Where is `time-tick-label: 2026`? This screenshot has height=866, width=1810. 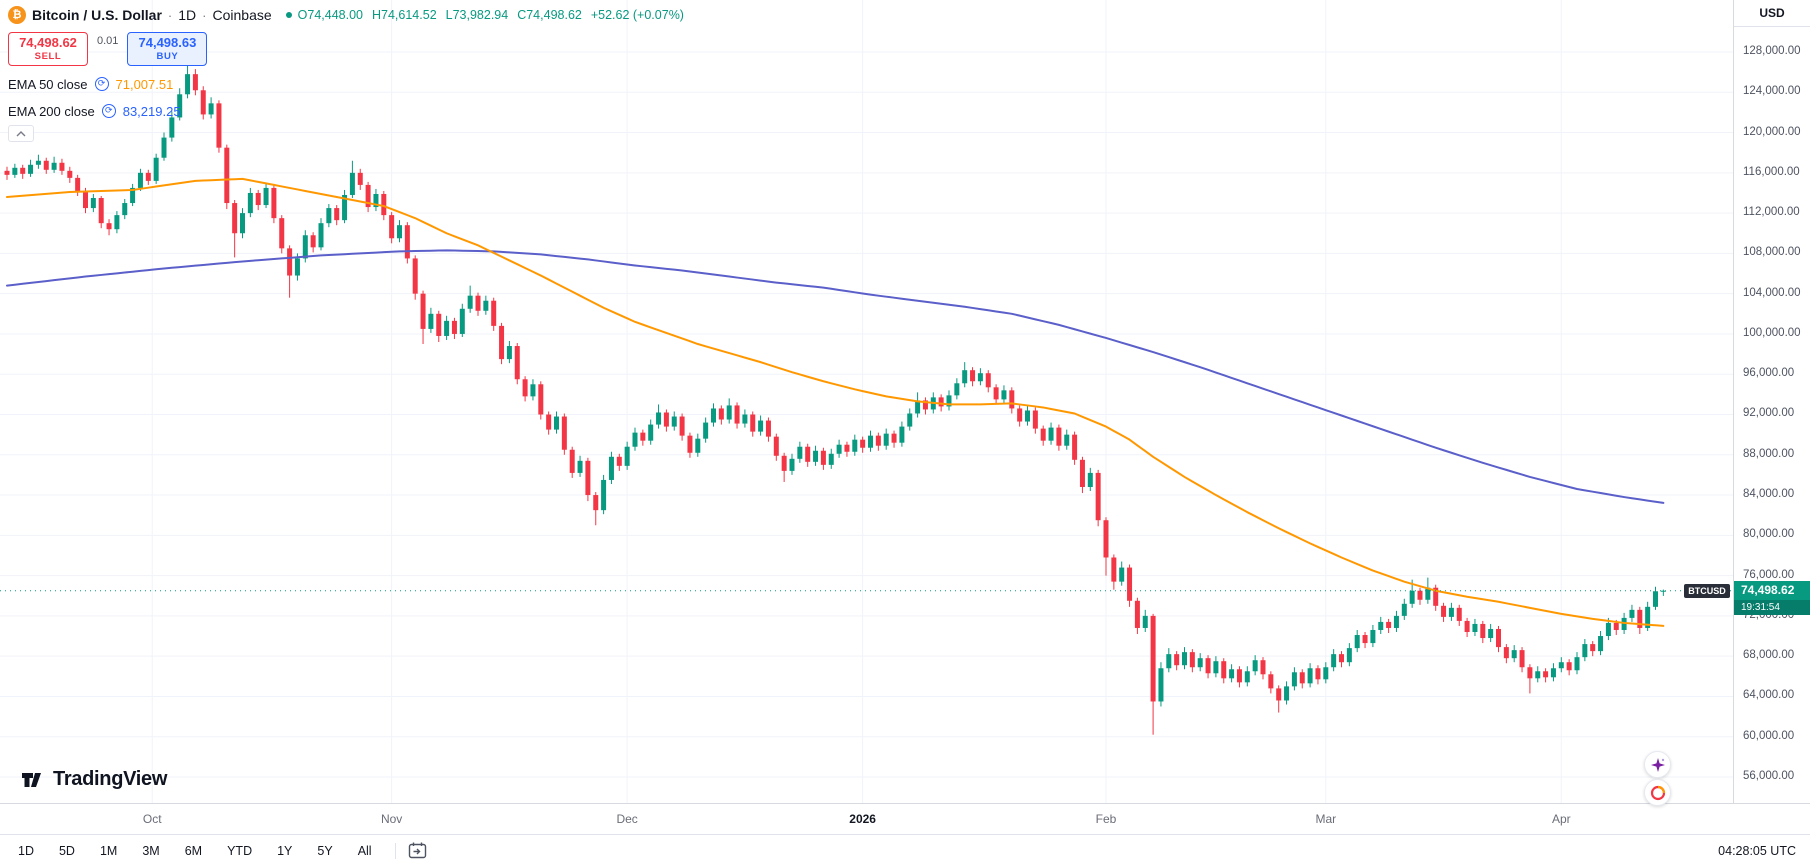 time-tick-label: 2026 is located at coordinates (862, 819).